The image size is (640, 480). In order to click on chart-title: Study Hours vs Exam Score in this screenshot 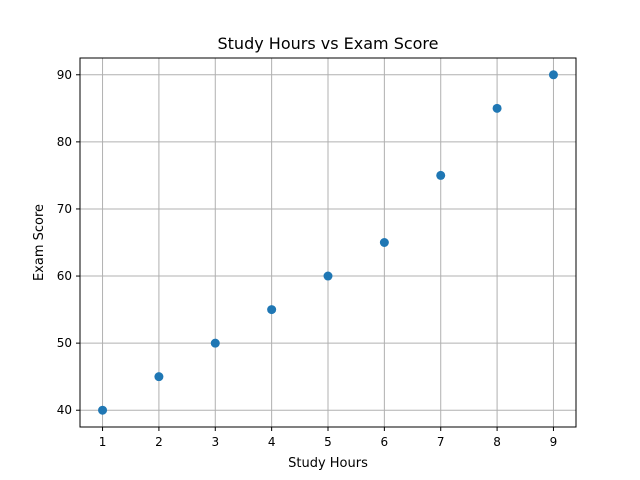, I will do `click(328, 43)`.